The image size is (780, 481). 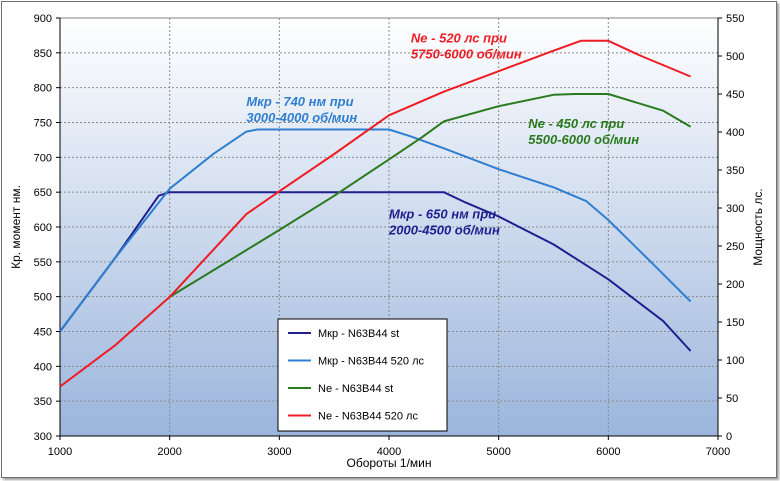 What do you see at coordinates (368, 417) in the screenshot?
I see `legend-label-4: Ne - N63B44 520 лс` at bounding box center [368, 417].